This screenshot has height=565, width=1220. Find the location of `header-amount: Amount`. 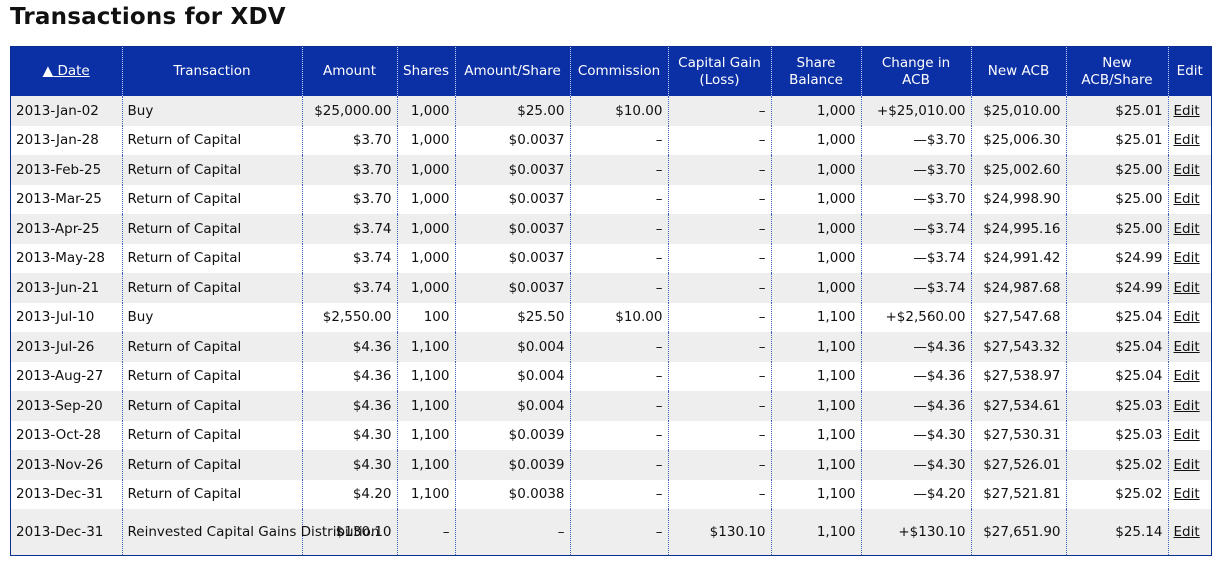

header-amount: Amount is located at coordinates (349, 71).